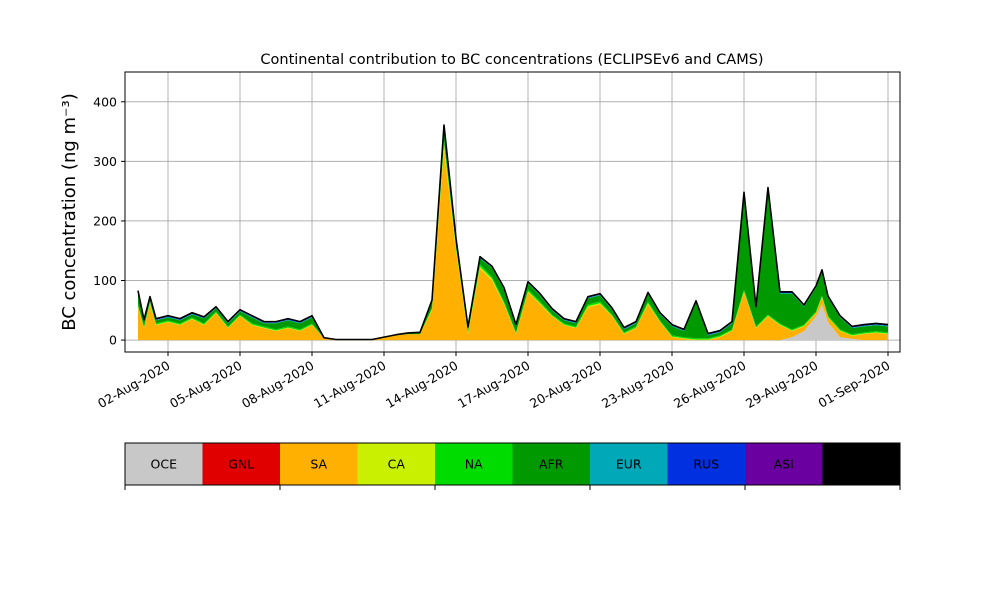 This screenshot has width=1000, height=600. I want to click on y-tick-label: 300, so click(105, 161).